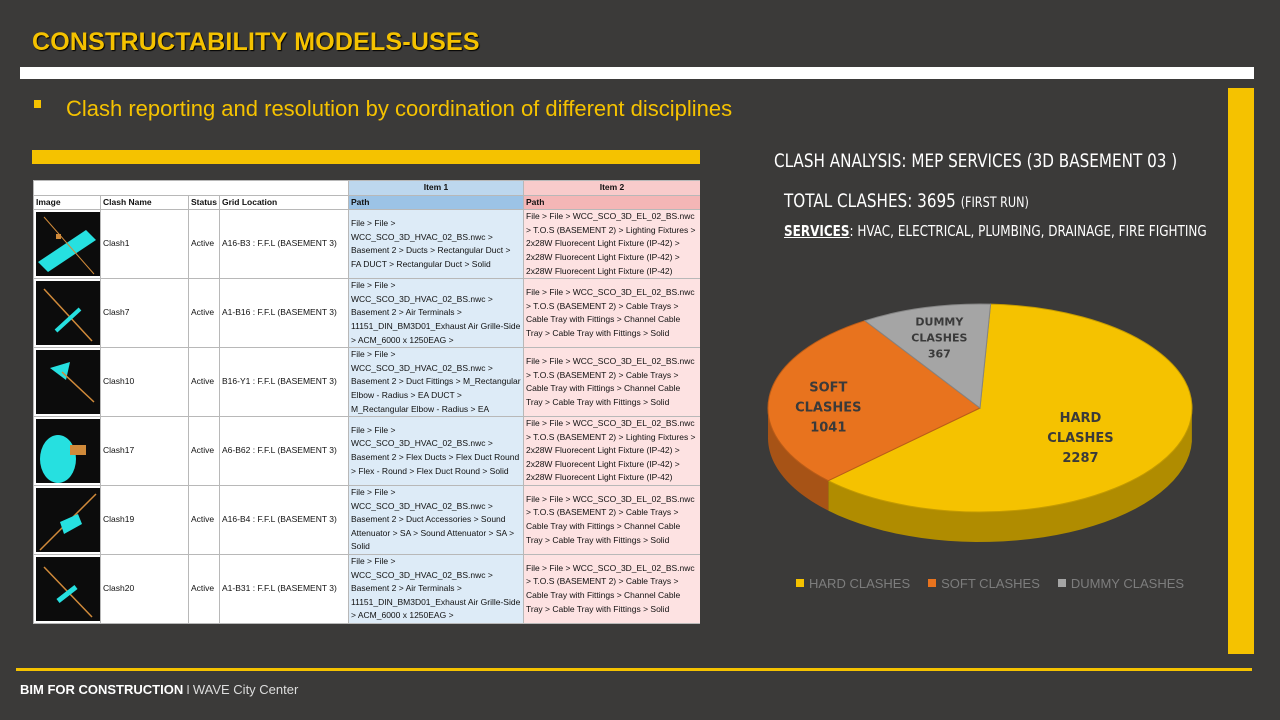 The height and width of the screenshot is (720, 1280). I want to click on side-accent-bar, so click(1241, 371).